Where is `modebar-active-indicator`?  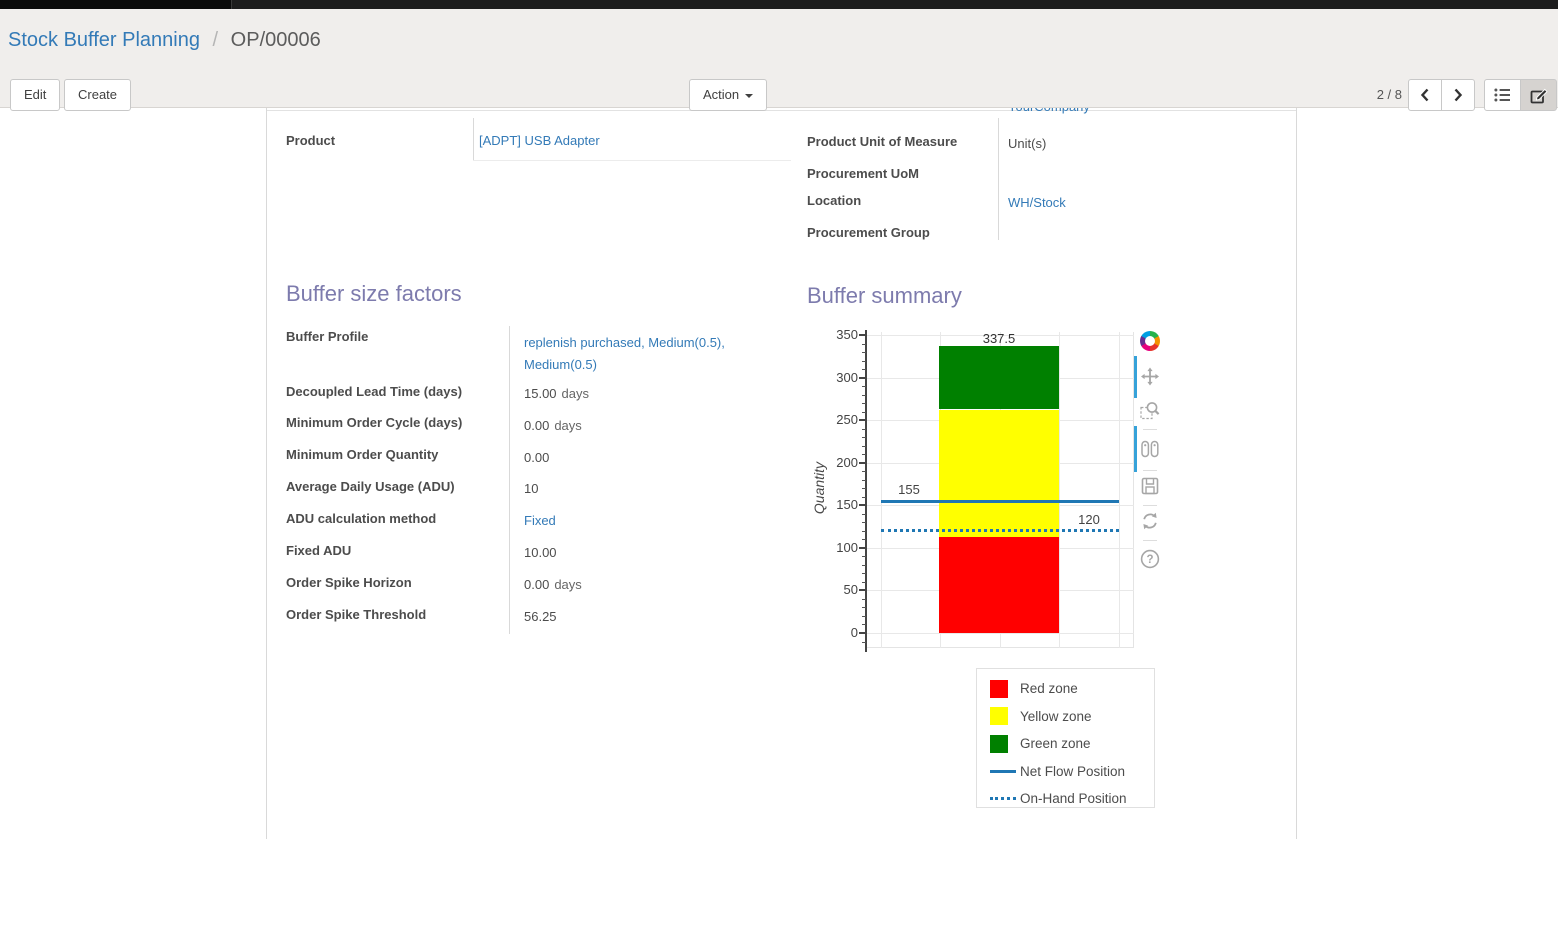
modebar-active-indicator is located at coordinates (1135, 377).